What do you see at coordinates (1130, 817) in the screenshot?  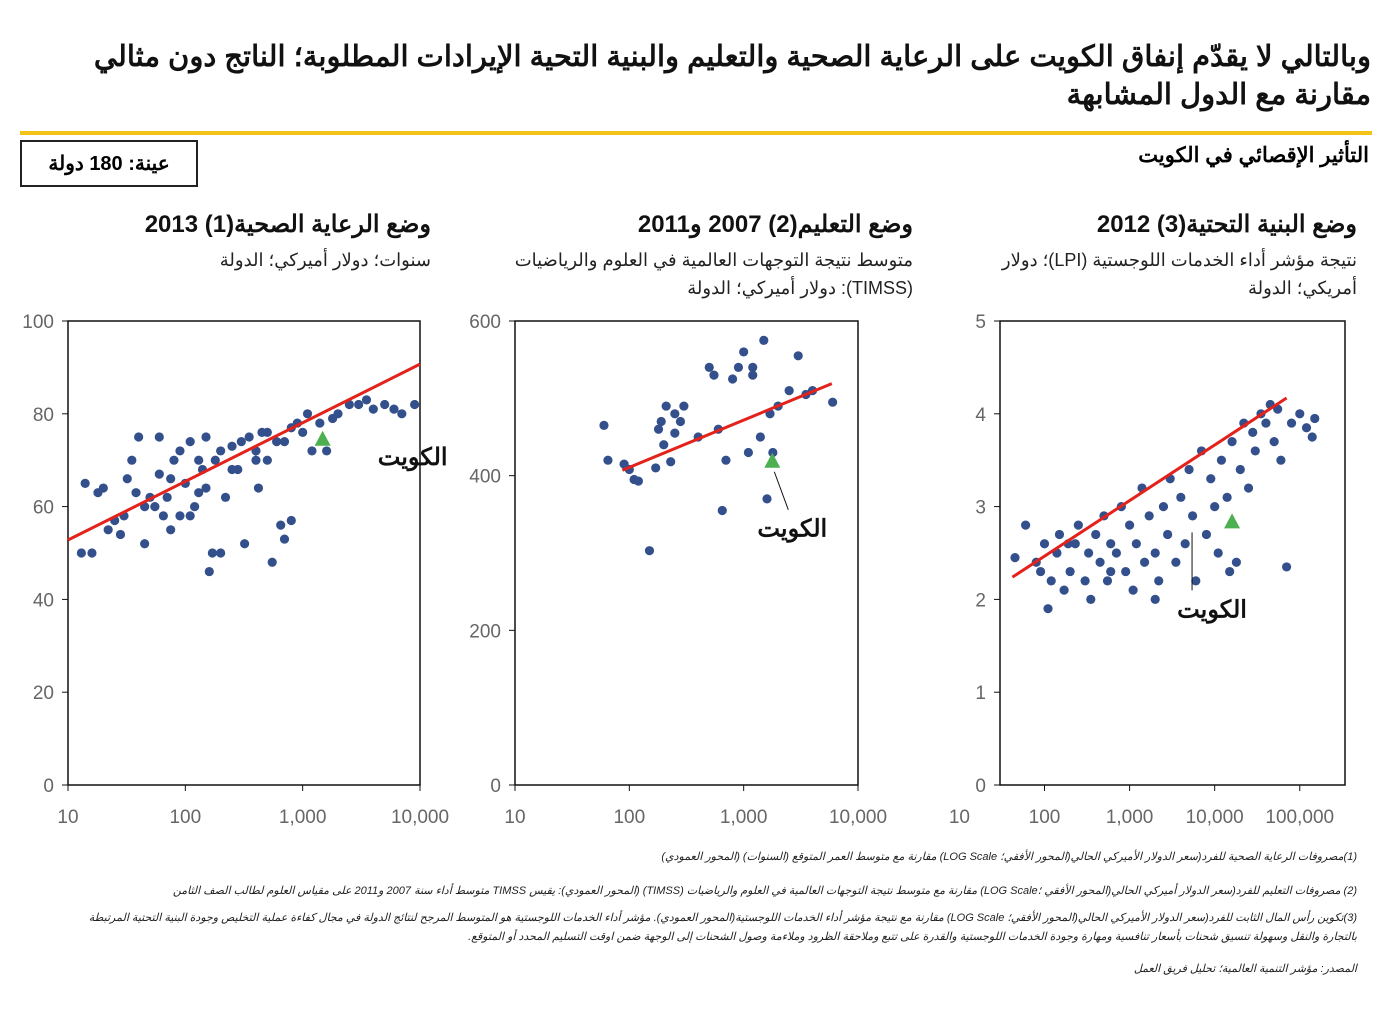 I see `x-tick-label: 1,000` at bounding box center [1130, 817].